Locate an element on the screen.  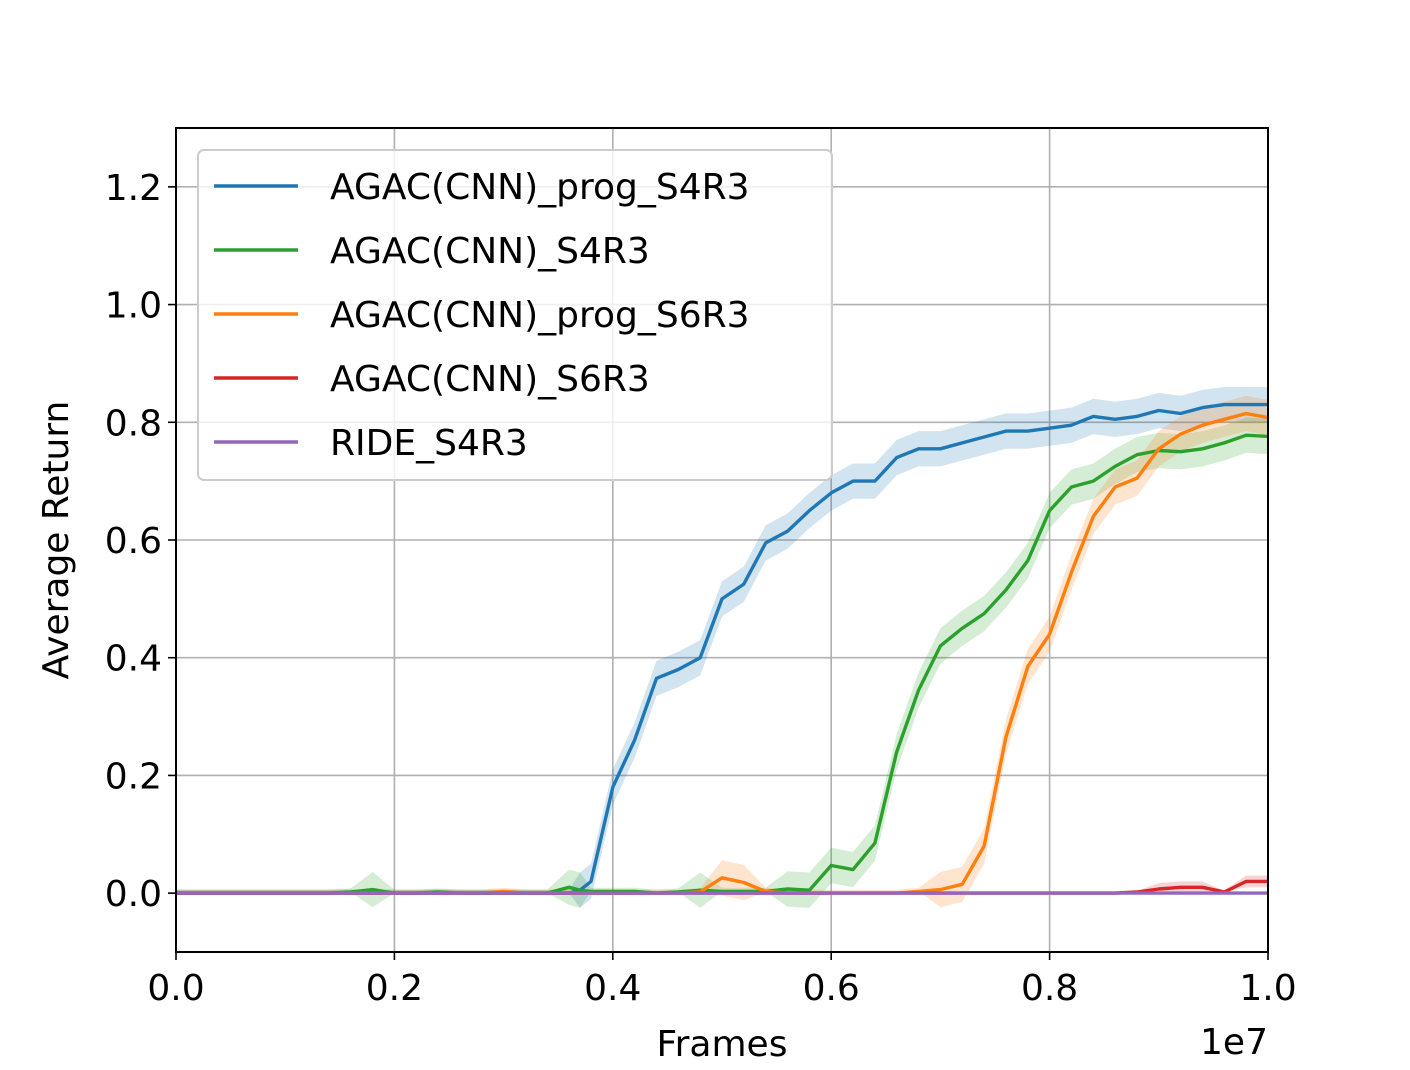
y-tick-label: 1.0 is located at coordinates (133, 306).